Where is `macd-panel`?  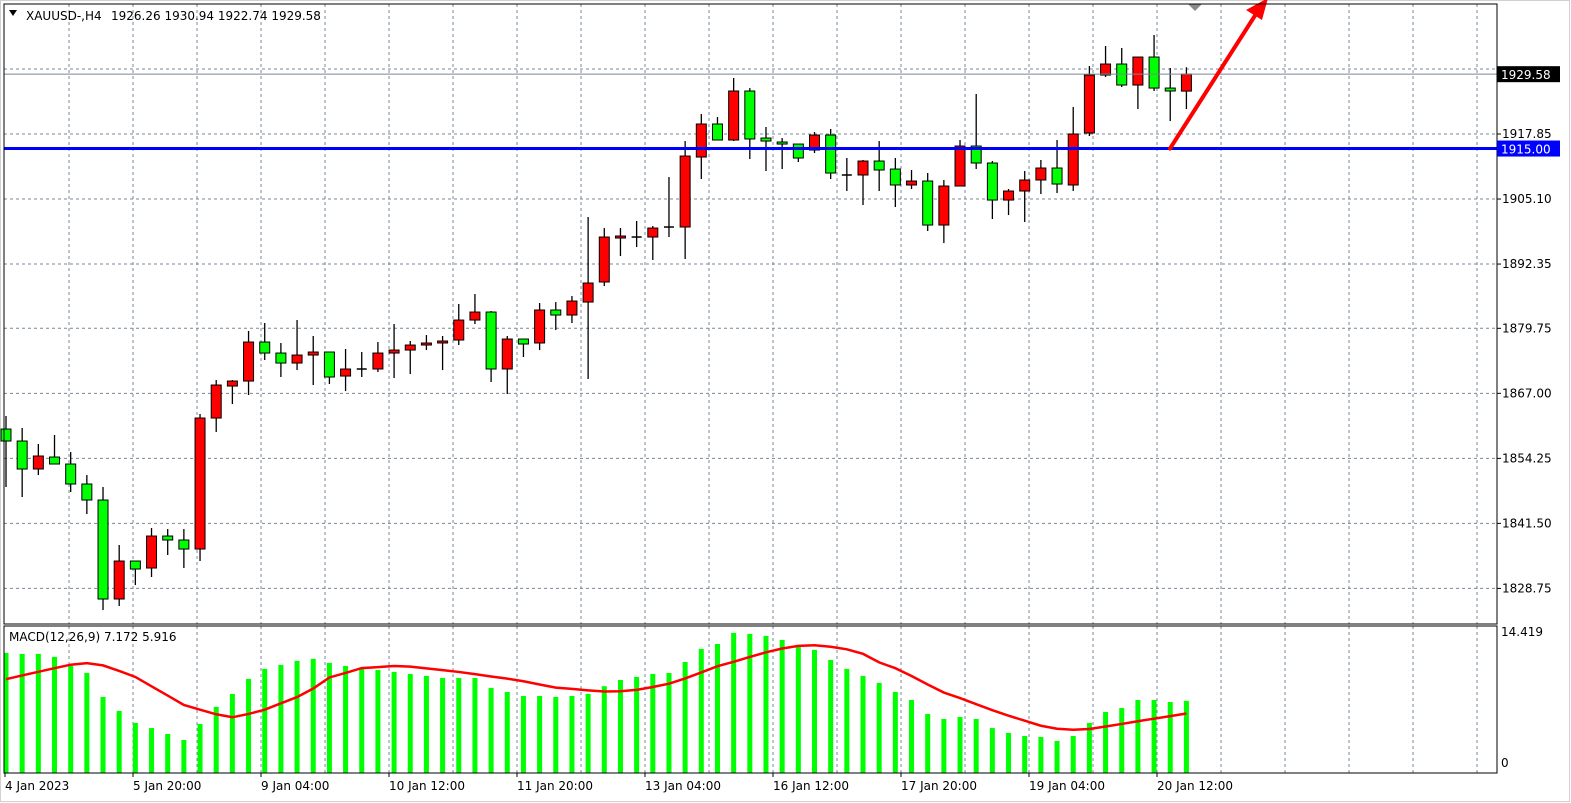 macd-panel is located at coordinates (596, 702).